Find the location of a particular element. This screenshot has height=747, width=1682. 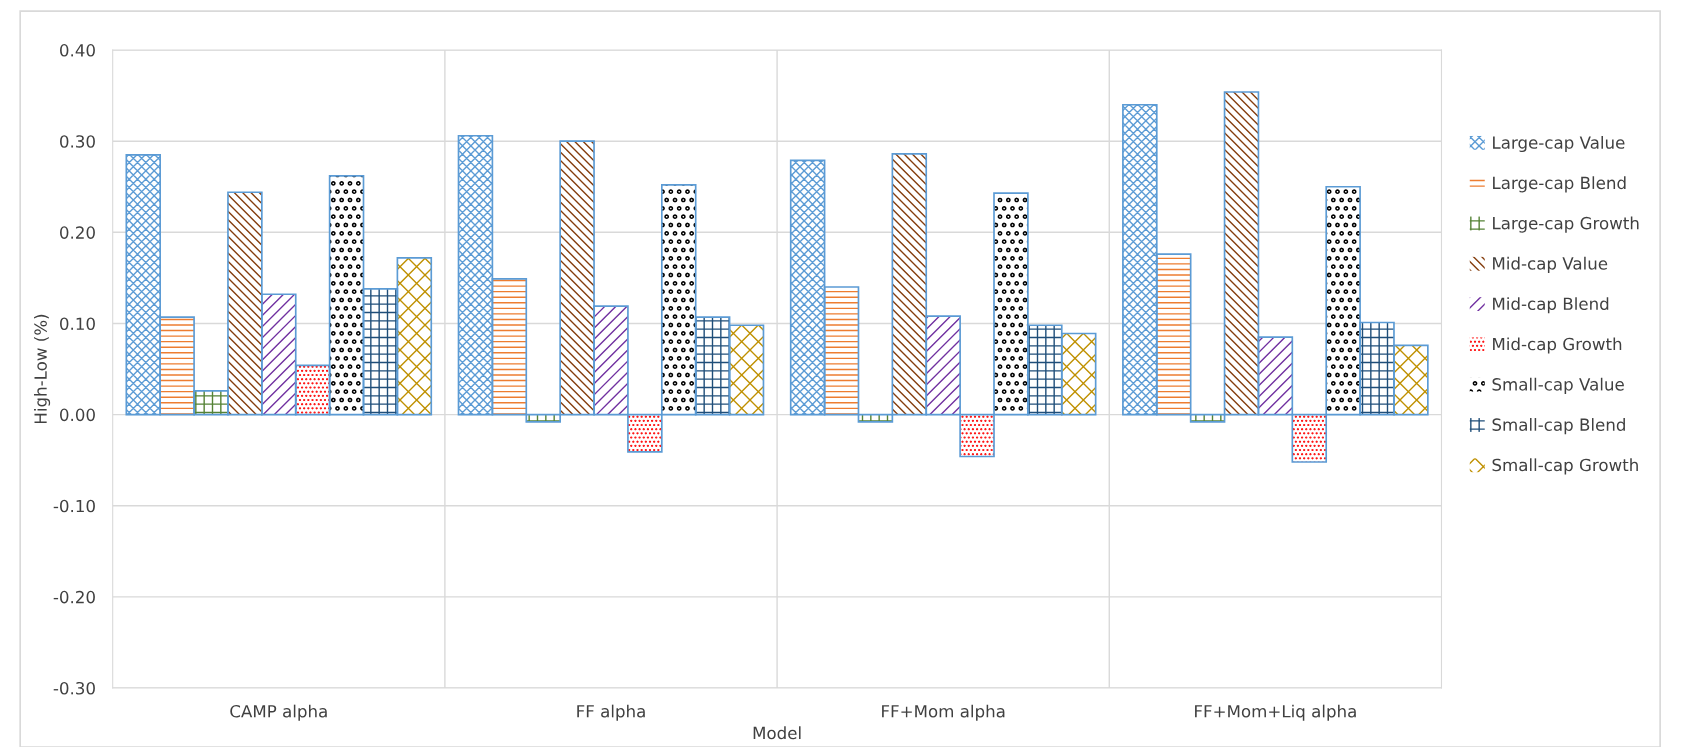

y-tick-label: -0.30 is located at coordinates (74, 688).